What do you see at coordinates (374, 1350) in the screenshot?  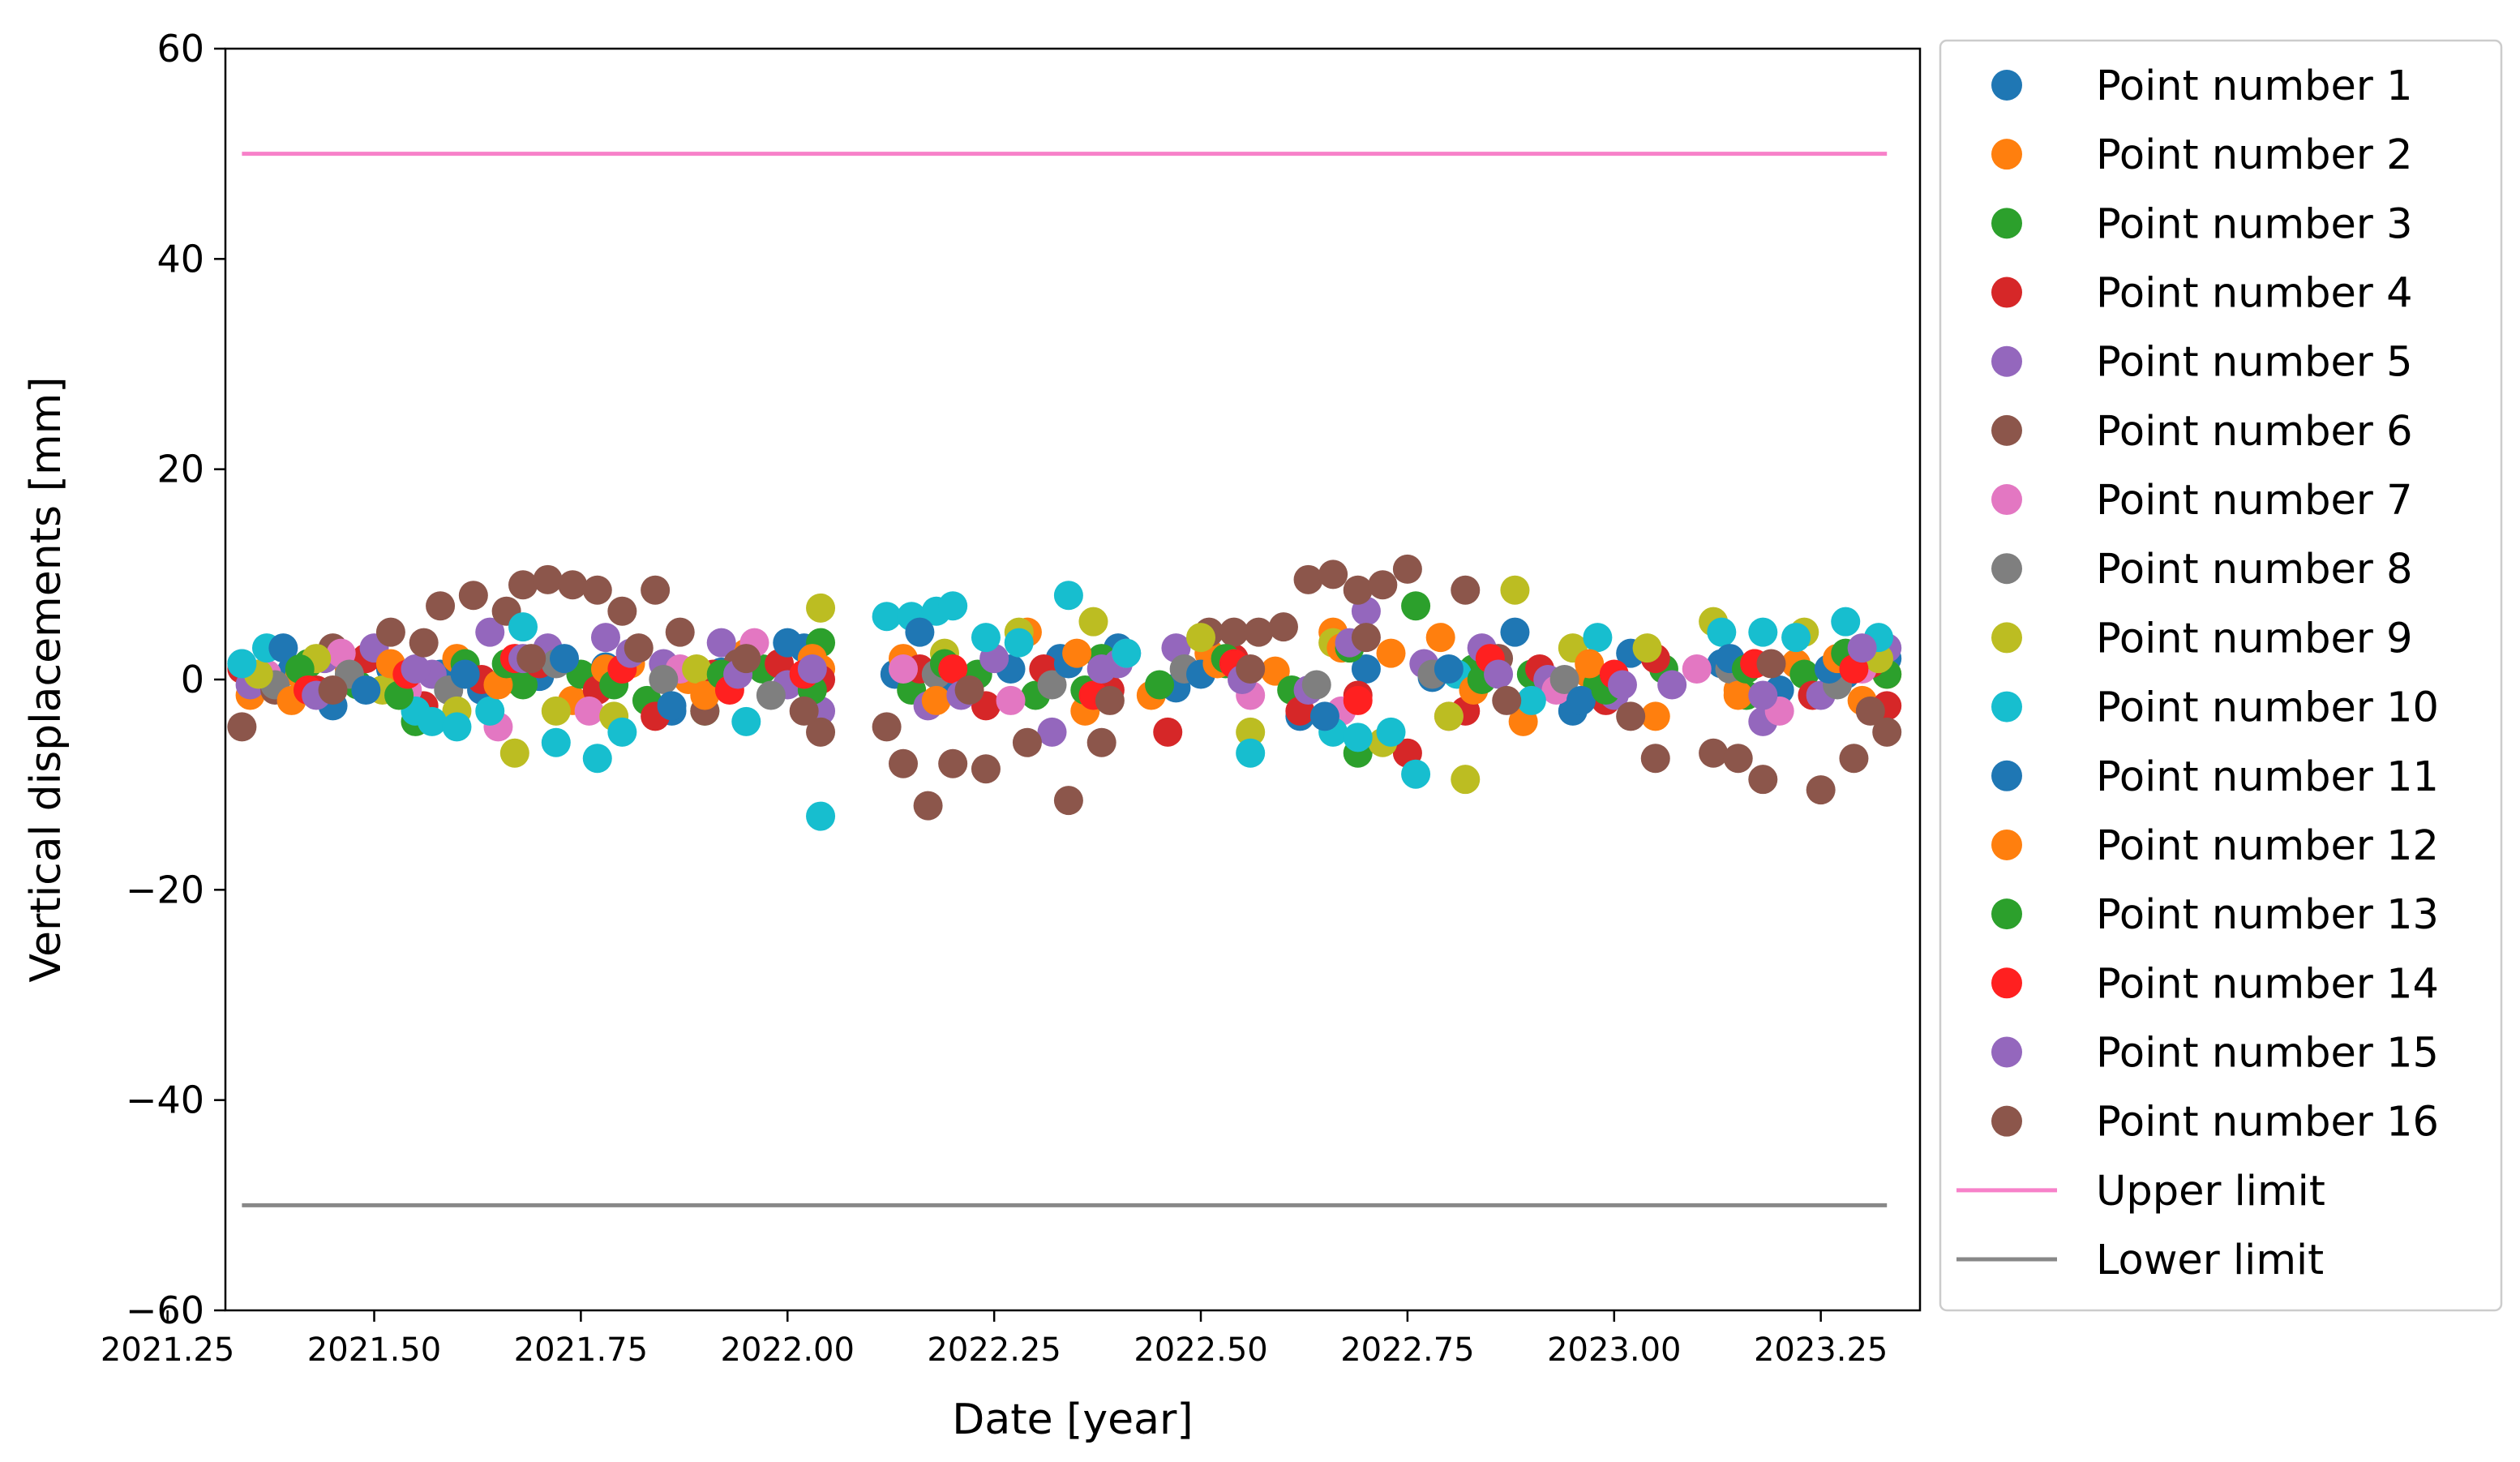 I see `x-tick-label: 2021.50` at bounding box center [374, 1350].